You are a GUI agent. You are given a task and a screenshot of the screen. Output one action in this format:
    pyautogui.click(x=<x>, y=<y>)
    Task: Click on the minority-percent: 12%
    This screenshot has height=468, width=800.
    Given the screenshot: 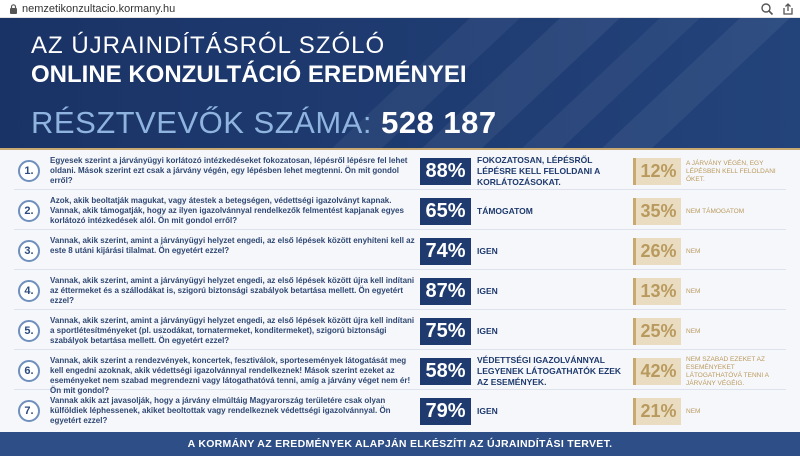 What is the action you would take?
    pyautogui.click(x=657, y=171)
    